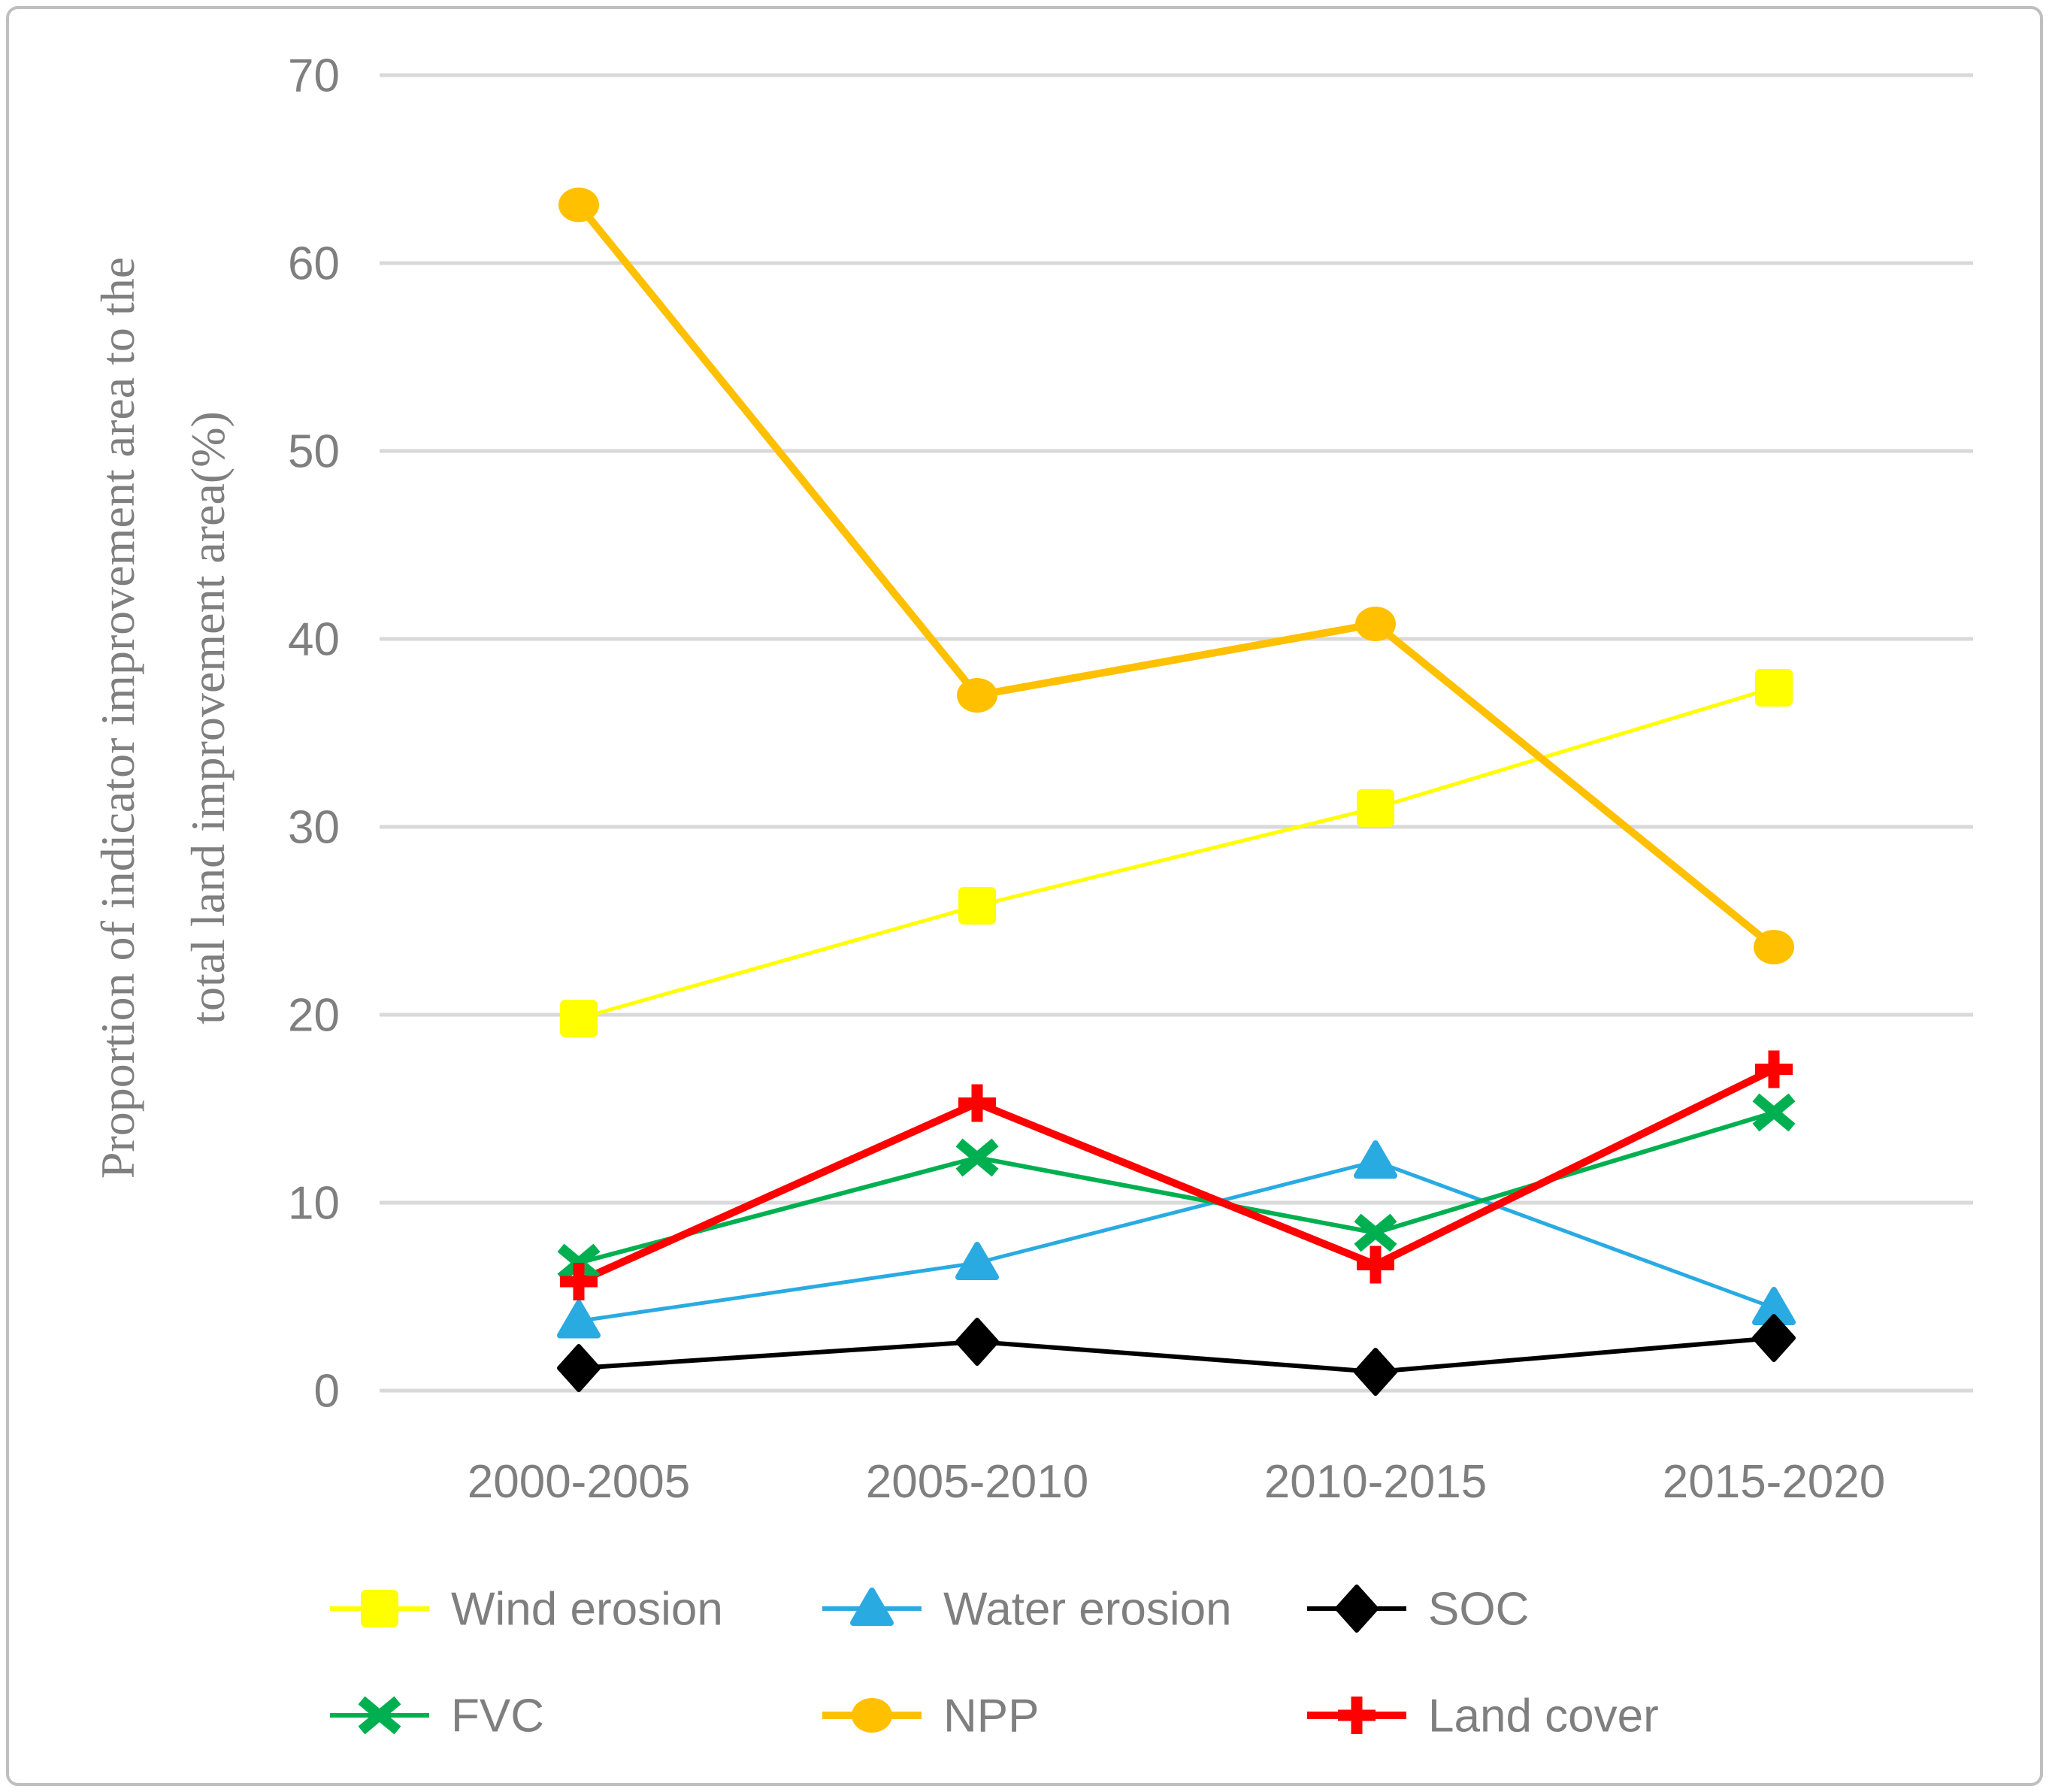 This screenshot has width=2049, height=1792. I want to click on legend-item-npp-marker-shape, so click(872, 1715).